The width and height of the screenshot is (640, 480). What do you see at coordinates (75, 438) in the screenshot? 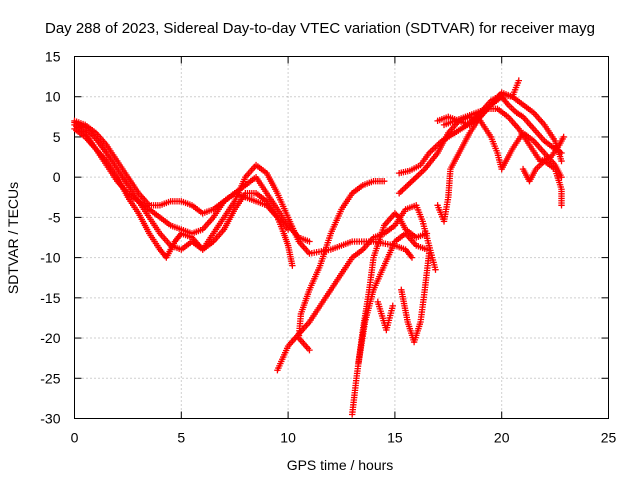
I see `x-tick-label: 0` at bounding box center [75, 438].